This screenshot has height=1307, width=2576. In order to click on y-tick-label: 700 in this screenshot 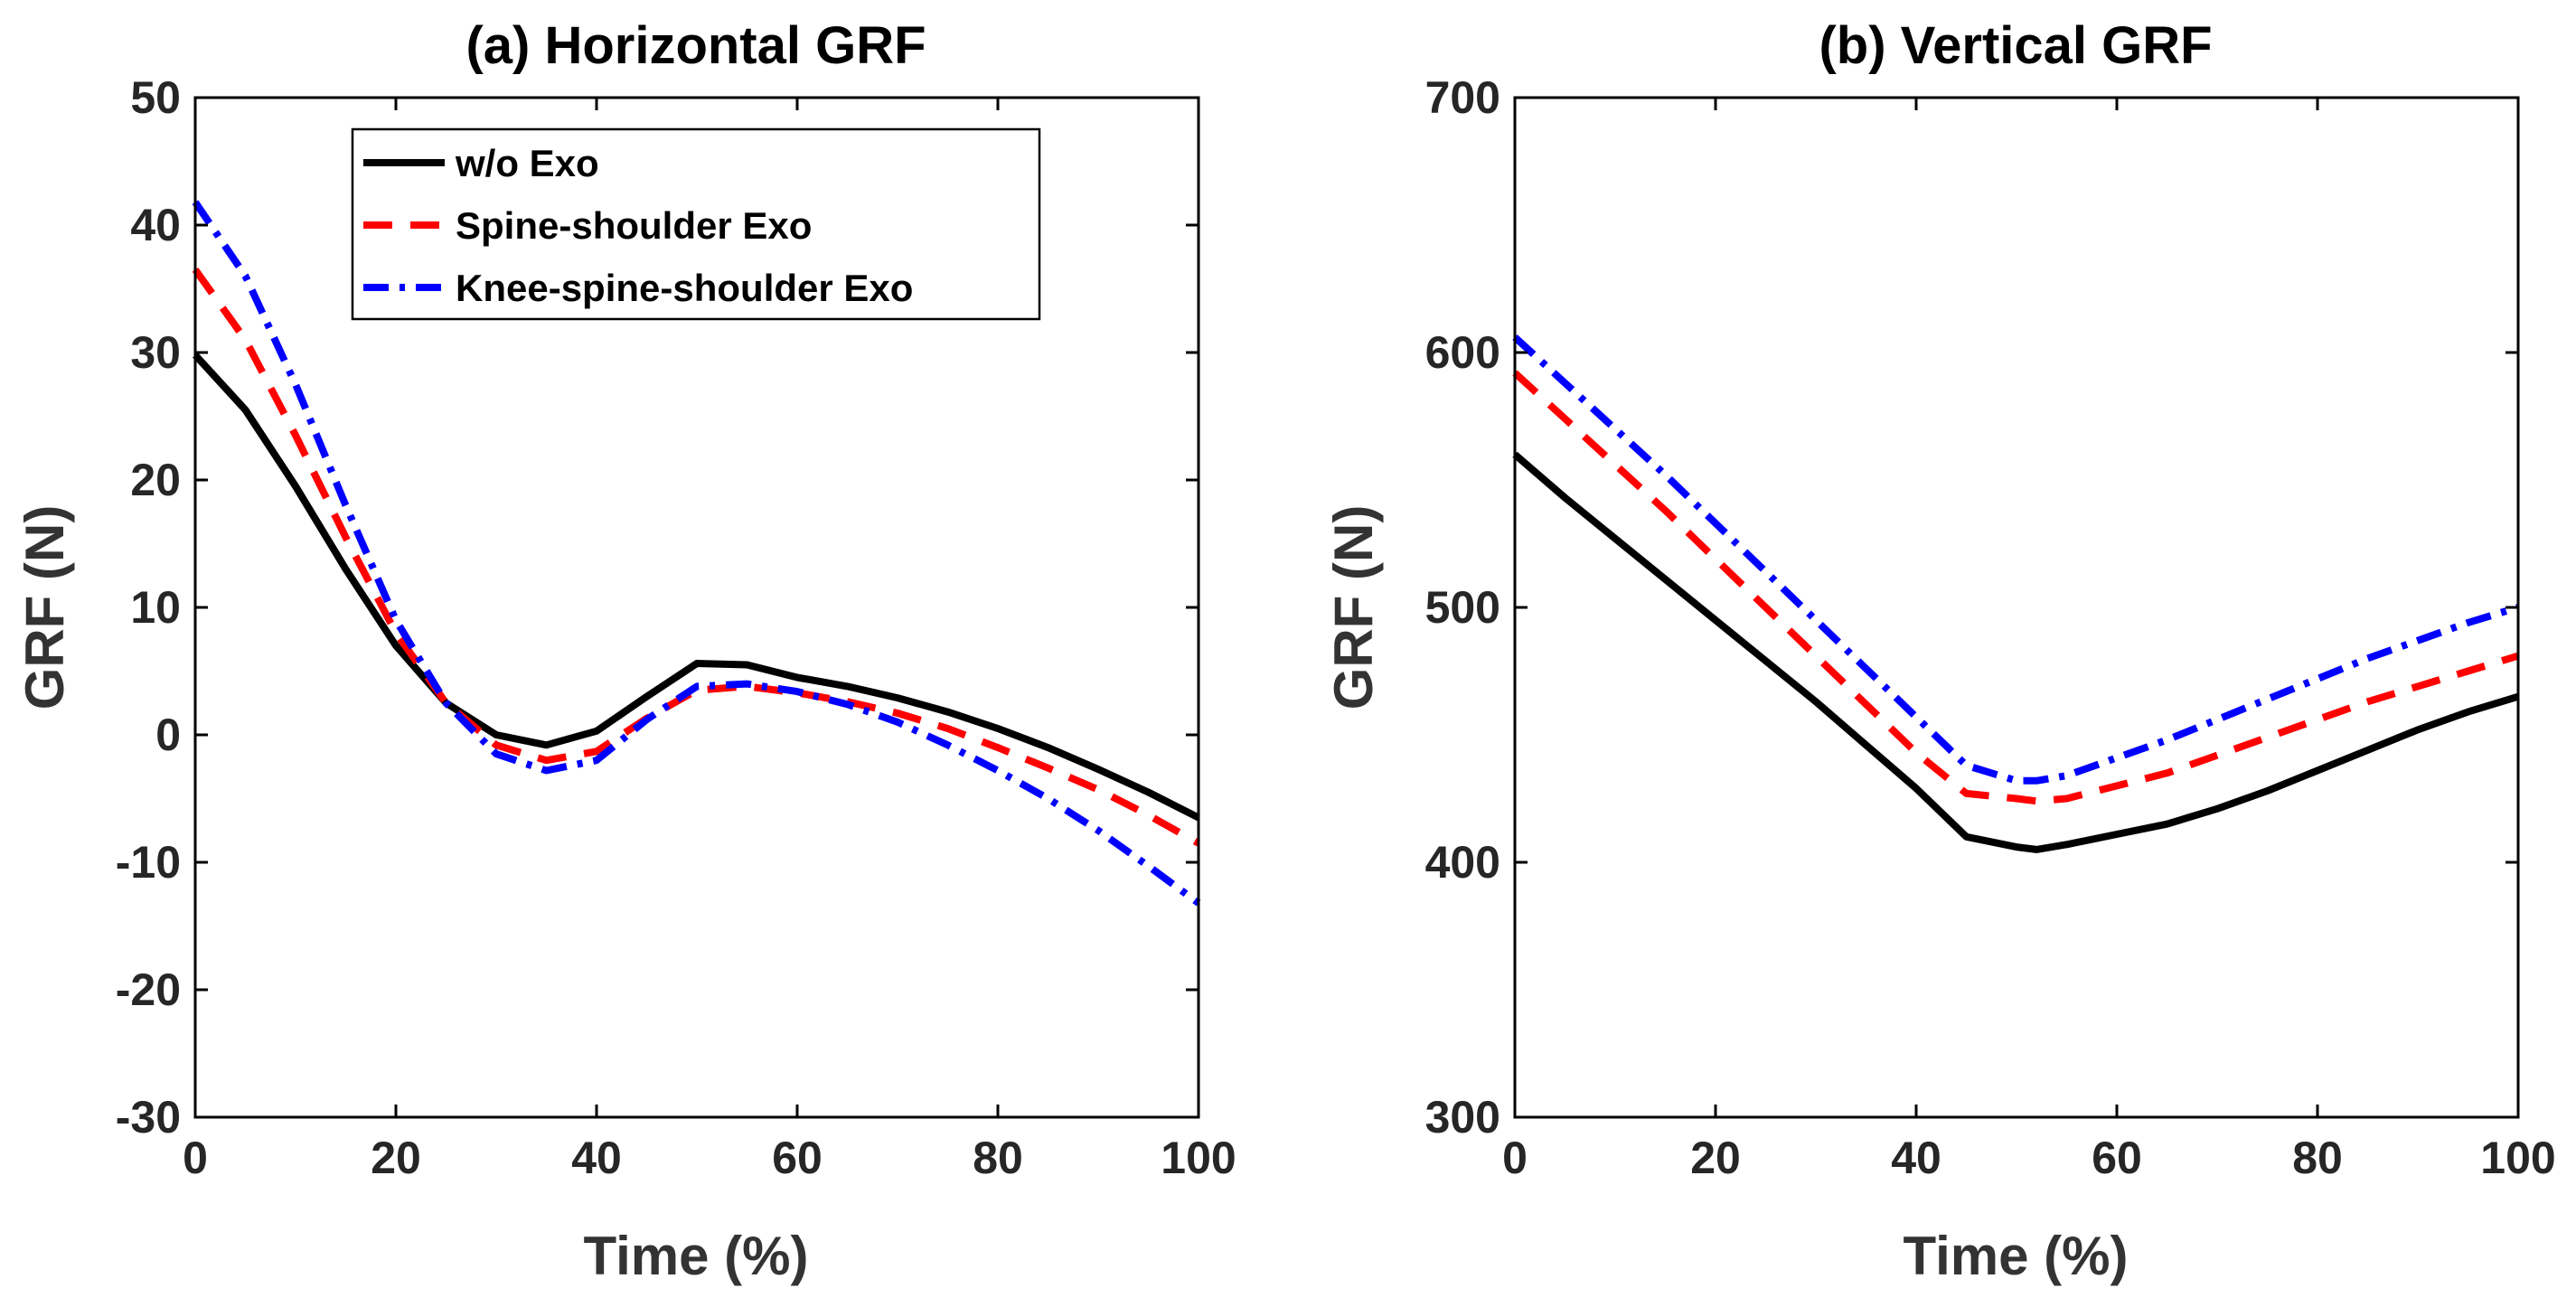, I will do `click(1463, 97)`.